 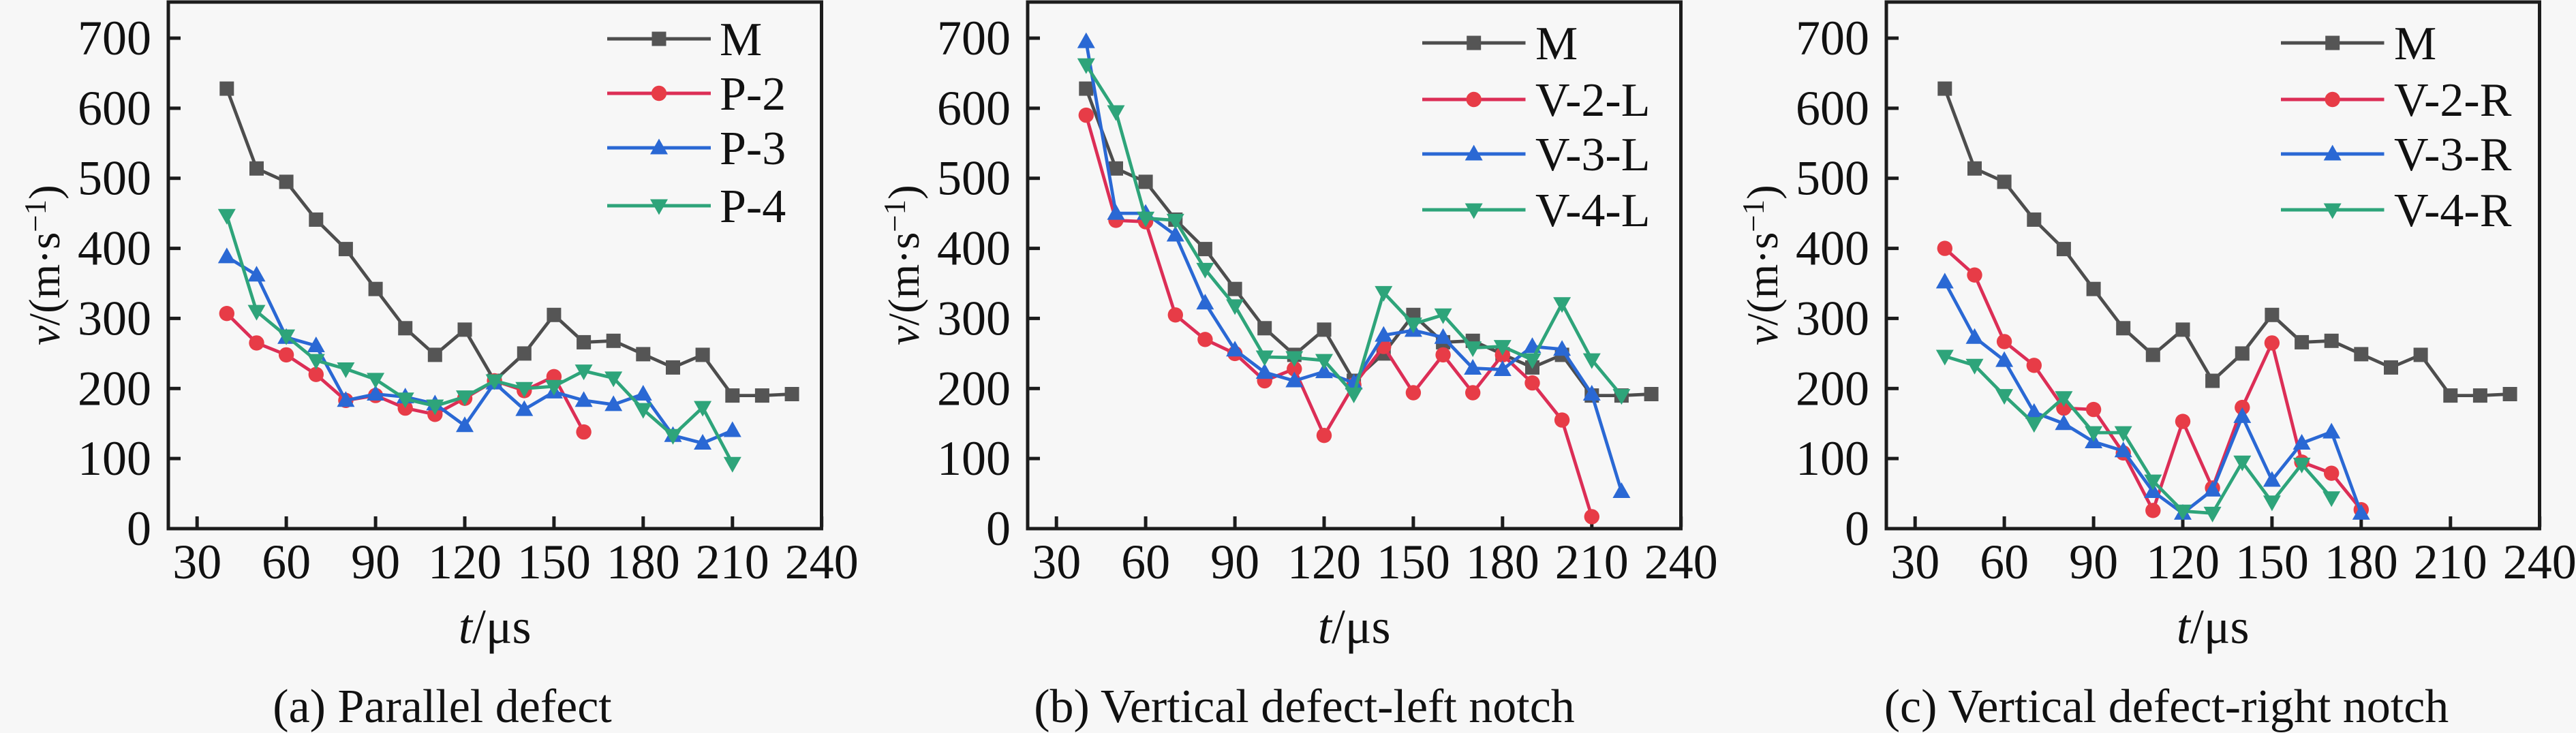 What do you see at coordinates (1304, 707) in the screenshot?
I see `svg-text: (b) Vertical defect-left notch` at bounding box center [1304, 707].